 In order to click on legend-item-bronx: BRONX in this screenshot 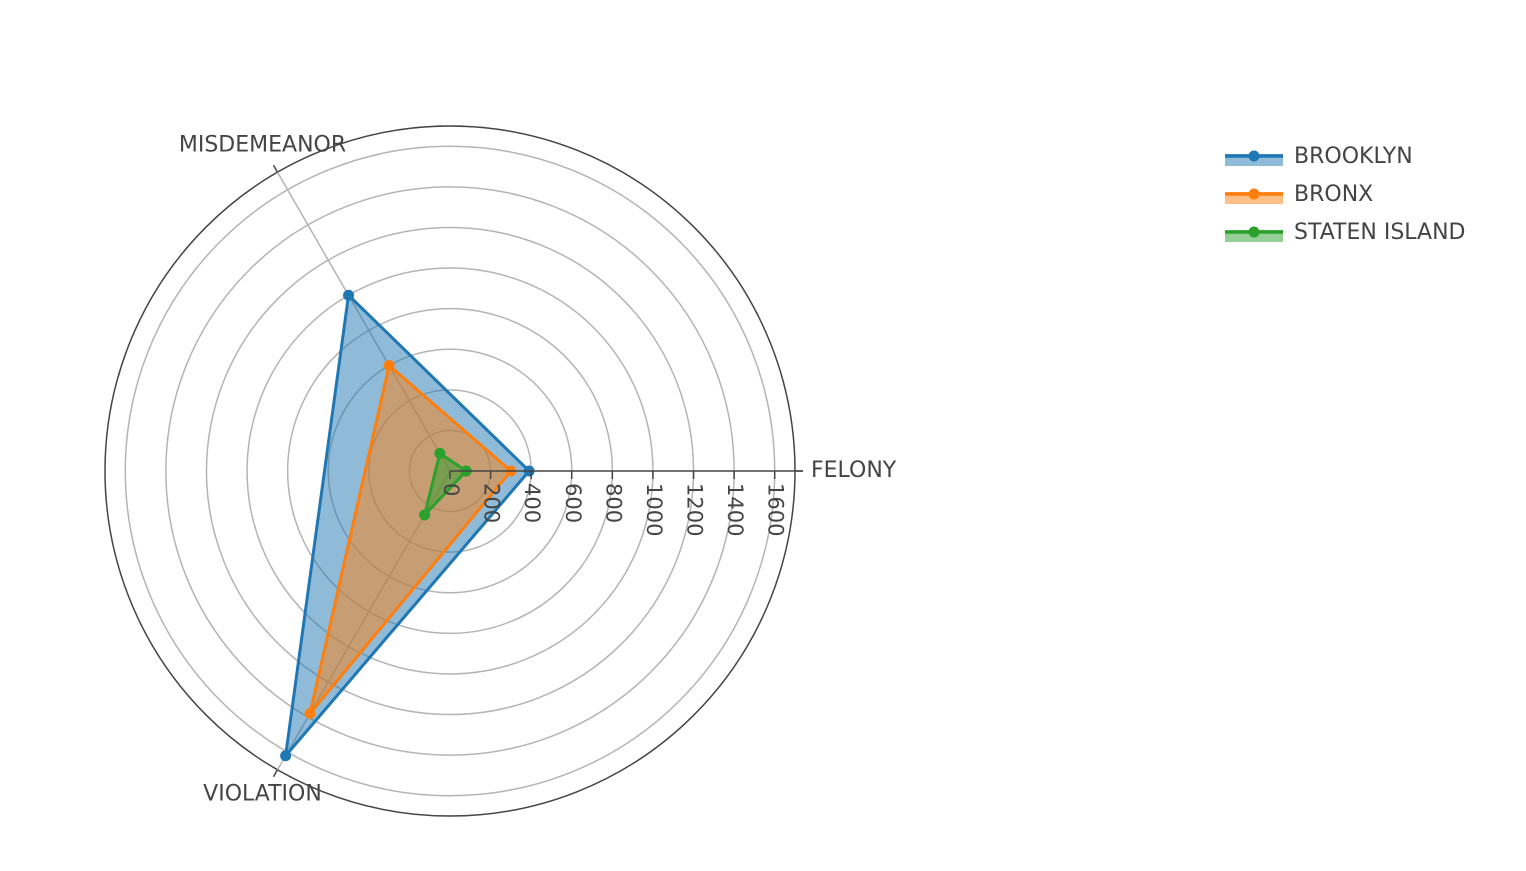, I will do `click(1299, 194)`.